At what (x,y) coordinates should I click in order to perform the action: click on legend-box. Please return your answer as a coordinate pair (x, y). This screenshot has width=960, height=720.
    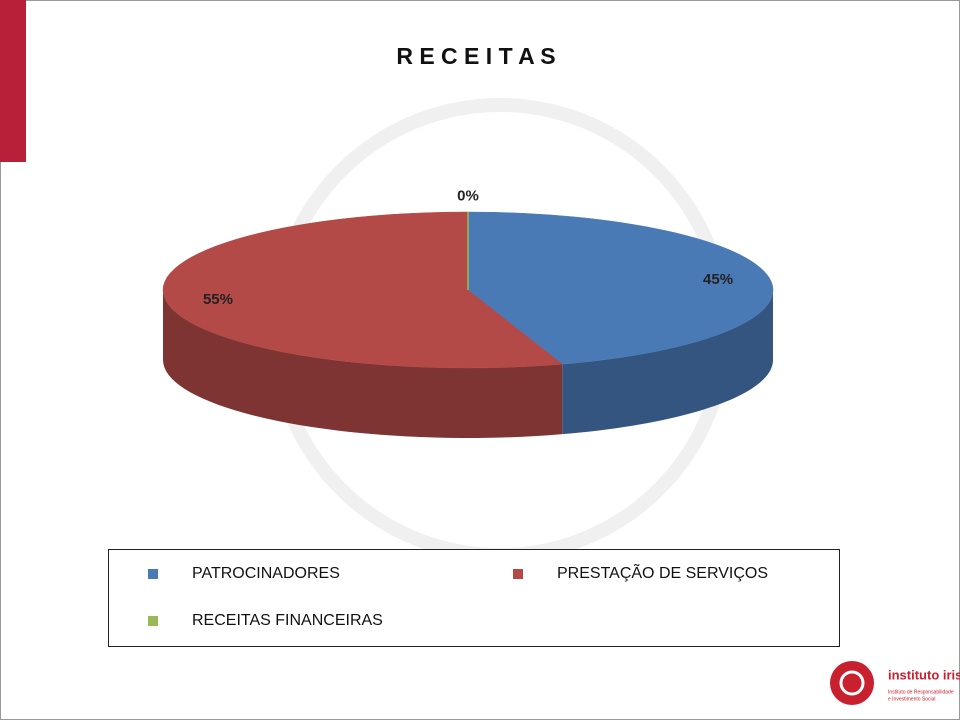
    Looking at the image, I should click on (474, 598).